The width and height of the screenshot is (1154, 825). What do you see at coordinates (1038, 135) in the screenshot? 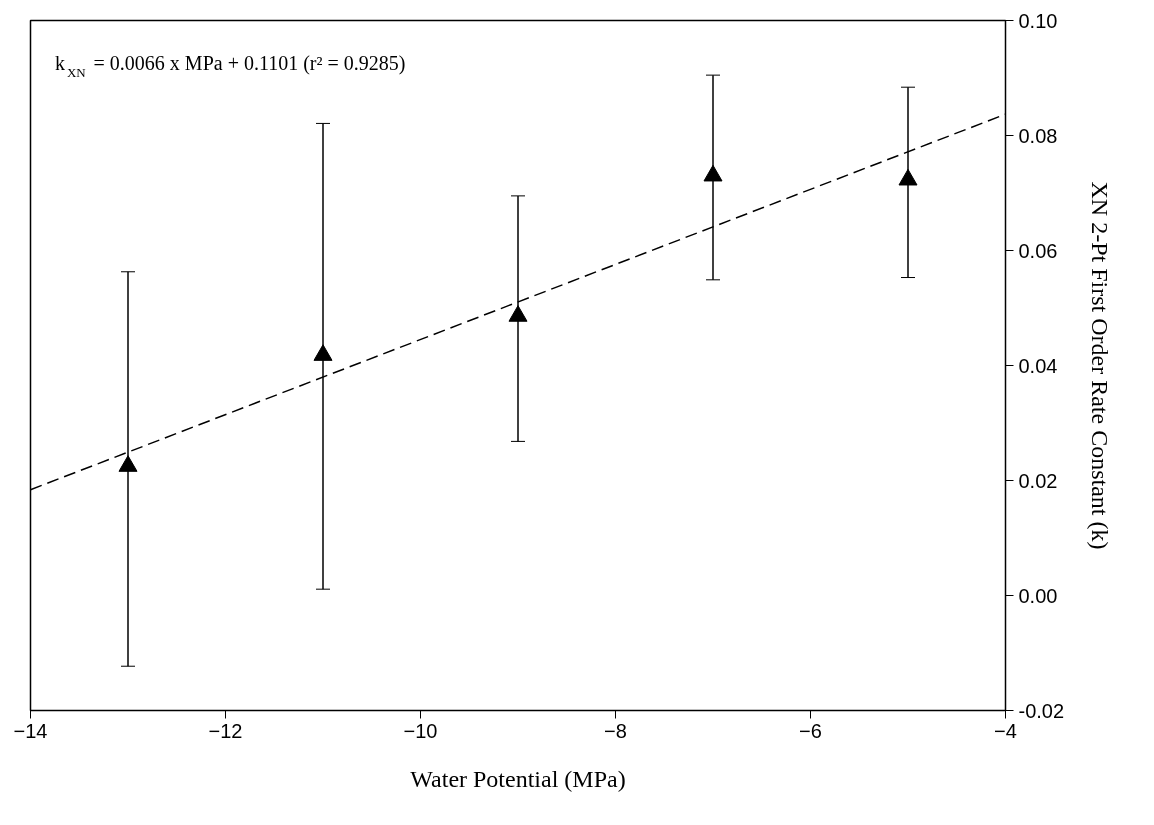
I see `y-tick-label: 0.08` at bounding box center [1038, 135].